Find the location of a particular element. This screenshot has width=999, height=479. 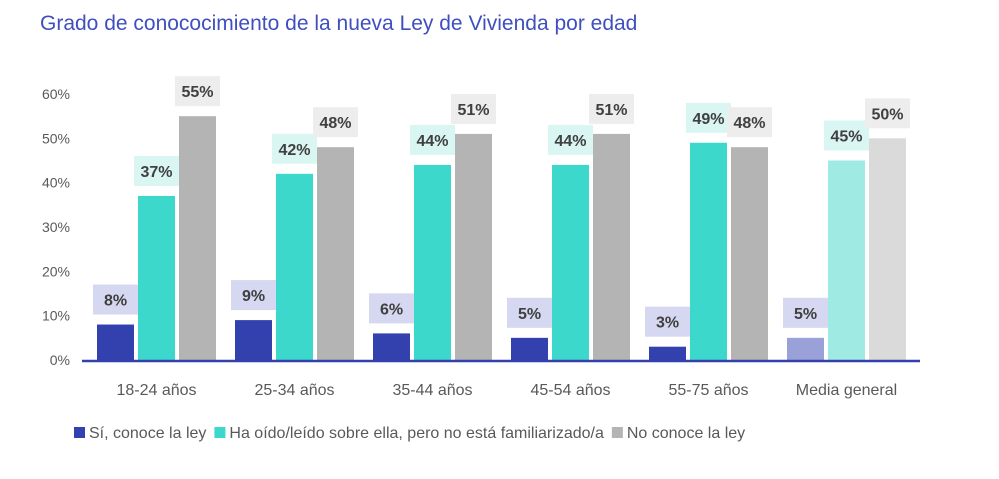

y-tick-label: 50% is located at coordinates (56, 138).